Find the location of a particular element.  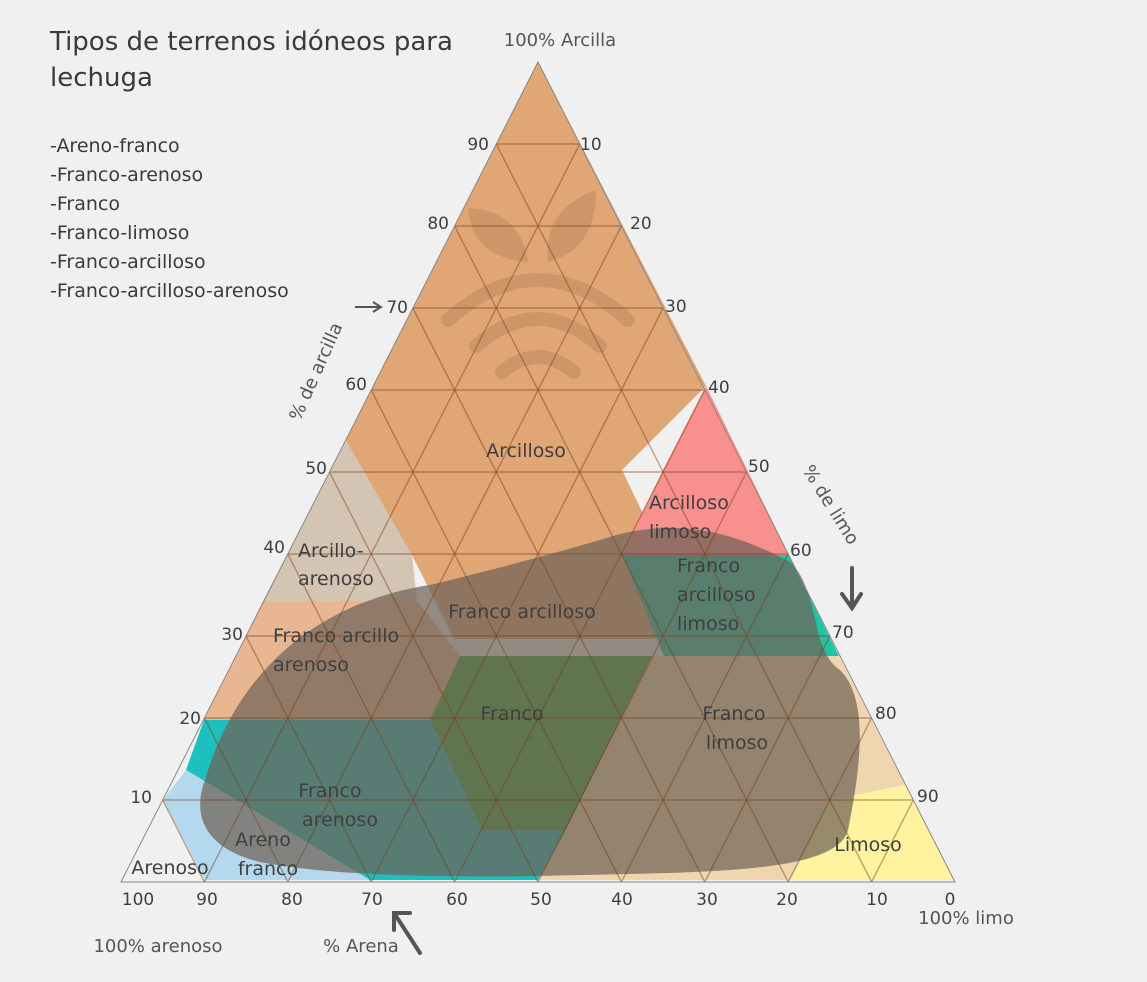

class-label-franco-arenoso: Franco arenoso is located at coordinates (338, 805).